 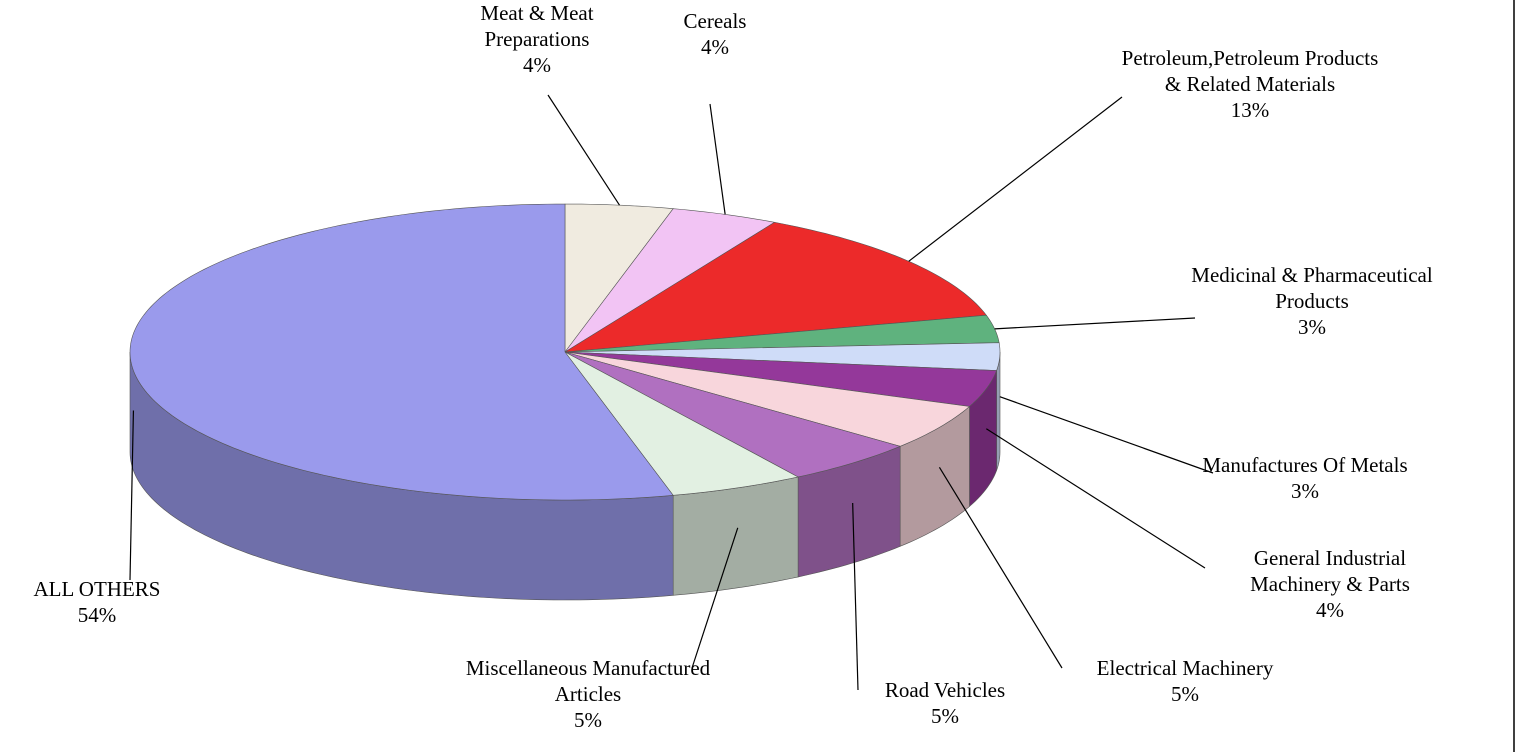 I want to click on category-name: Manufactures Of Metals, so click(x=1305, y=465).